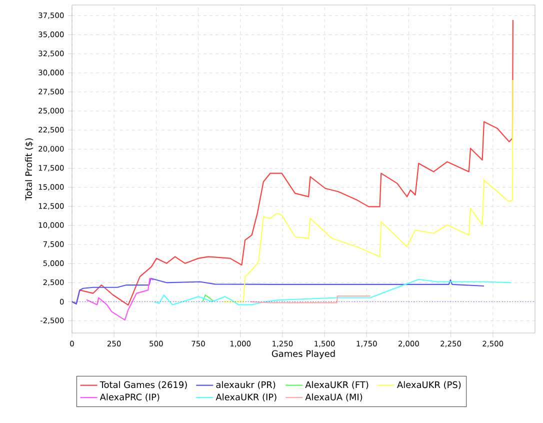  Describe the element at coordinates (333, 397) in the screenshot. I see `legend-label: AlexaUA (MI)` at that location.